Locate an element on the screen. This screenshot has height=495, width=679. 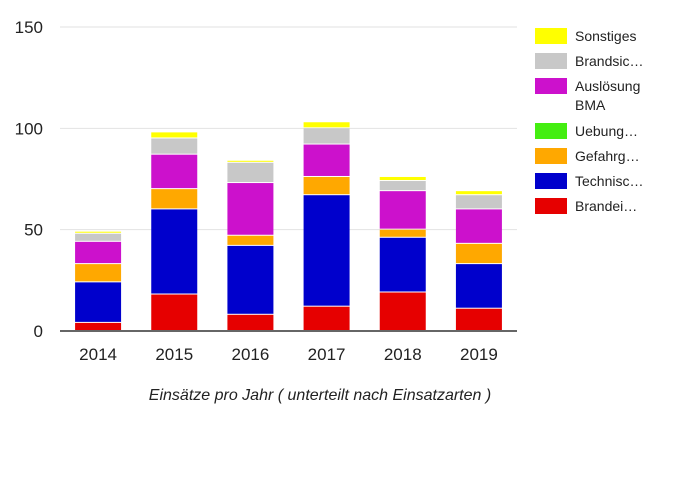
y-tick-label: 50 is located at coordinates (33, 230).